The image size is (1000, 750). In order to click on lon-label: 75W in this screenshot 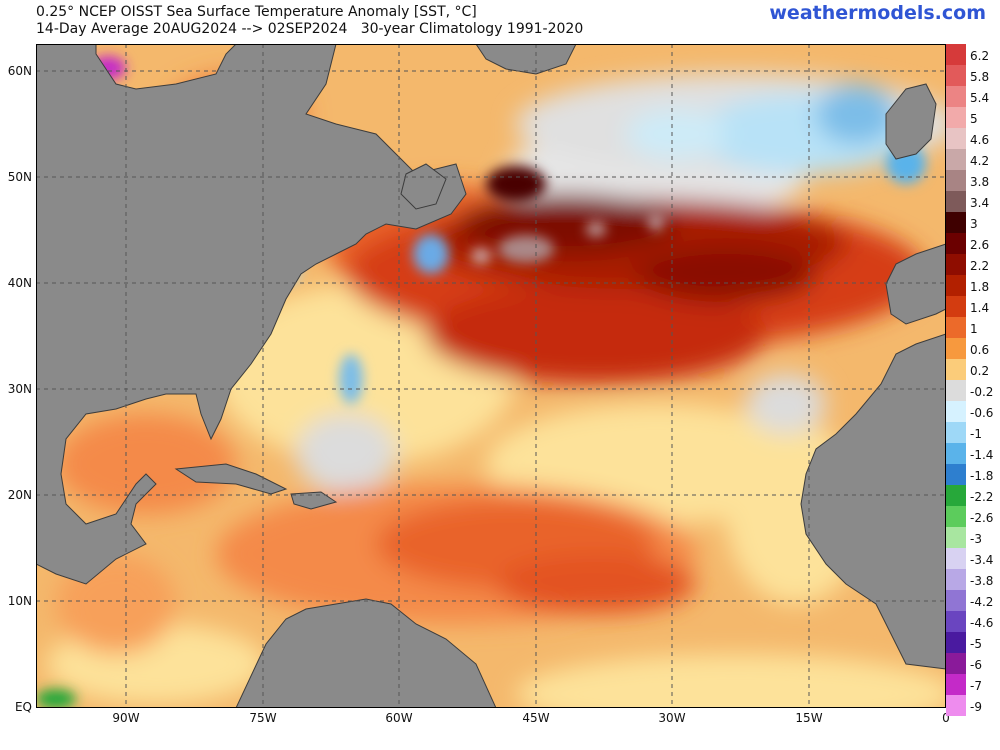, I will do `click(263, 718)`.